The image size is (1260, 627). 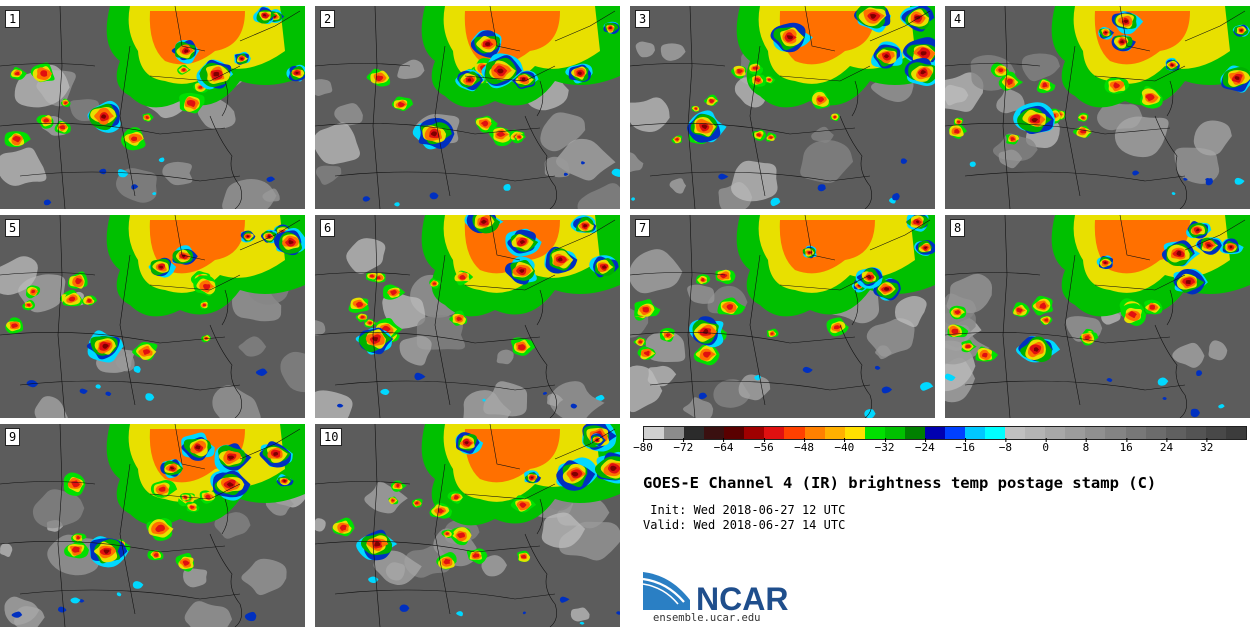 I want to click on panel-number-label: 10, so click(x=331, y=437).